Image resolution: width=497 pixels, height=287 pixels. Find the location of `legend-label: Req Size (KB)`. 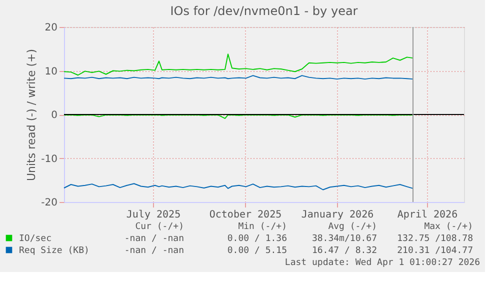

legend-label: Req Size (KB) is located at coordinates (54, 251).